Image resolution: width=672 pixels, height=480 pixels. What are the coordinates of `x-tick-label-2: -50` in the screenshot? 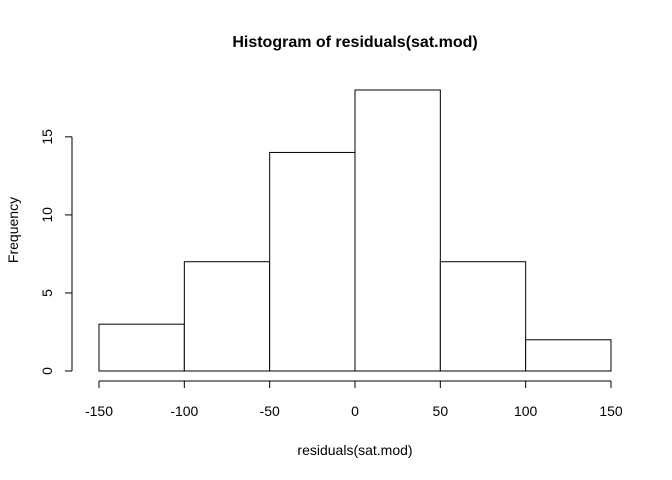 It's located at (270, 411).